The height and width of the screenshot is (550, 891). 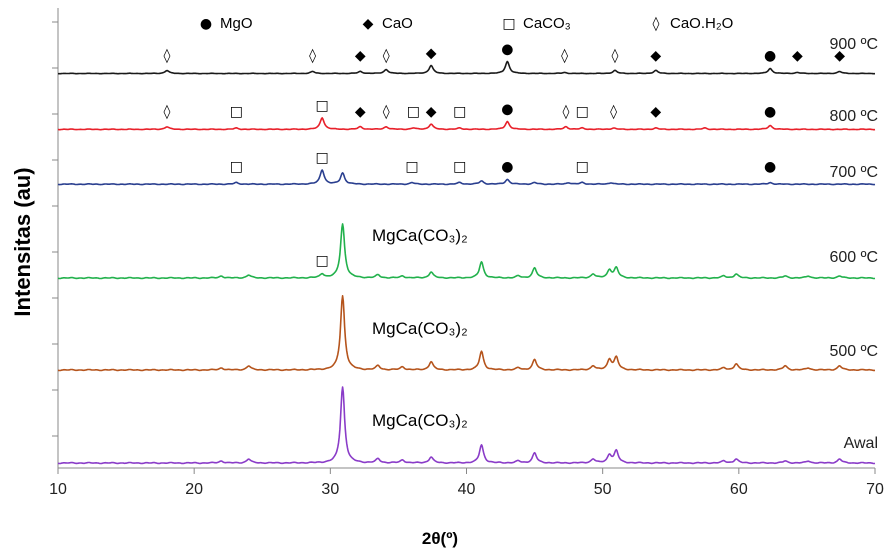 I want to click on x-axis-title: 2θ(º), so click(x=440, y=538).